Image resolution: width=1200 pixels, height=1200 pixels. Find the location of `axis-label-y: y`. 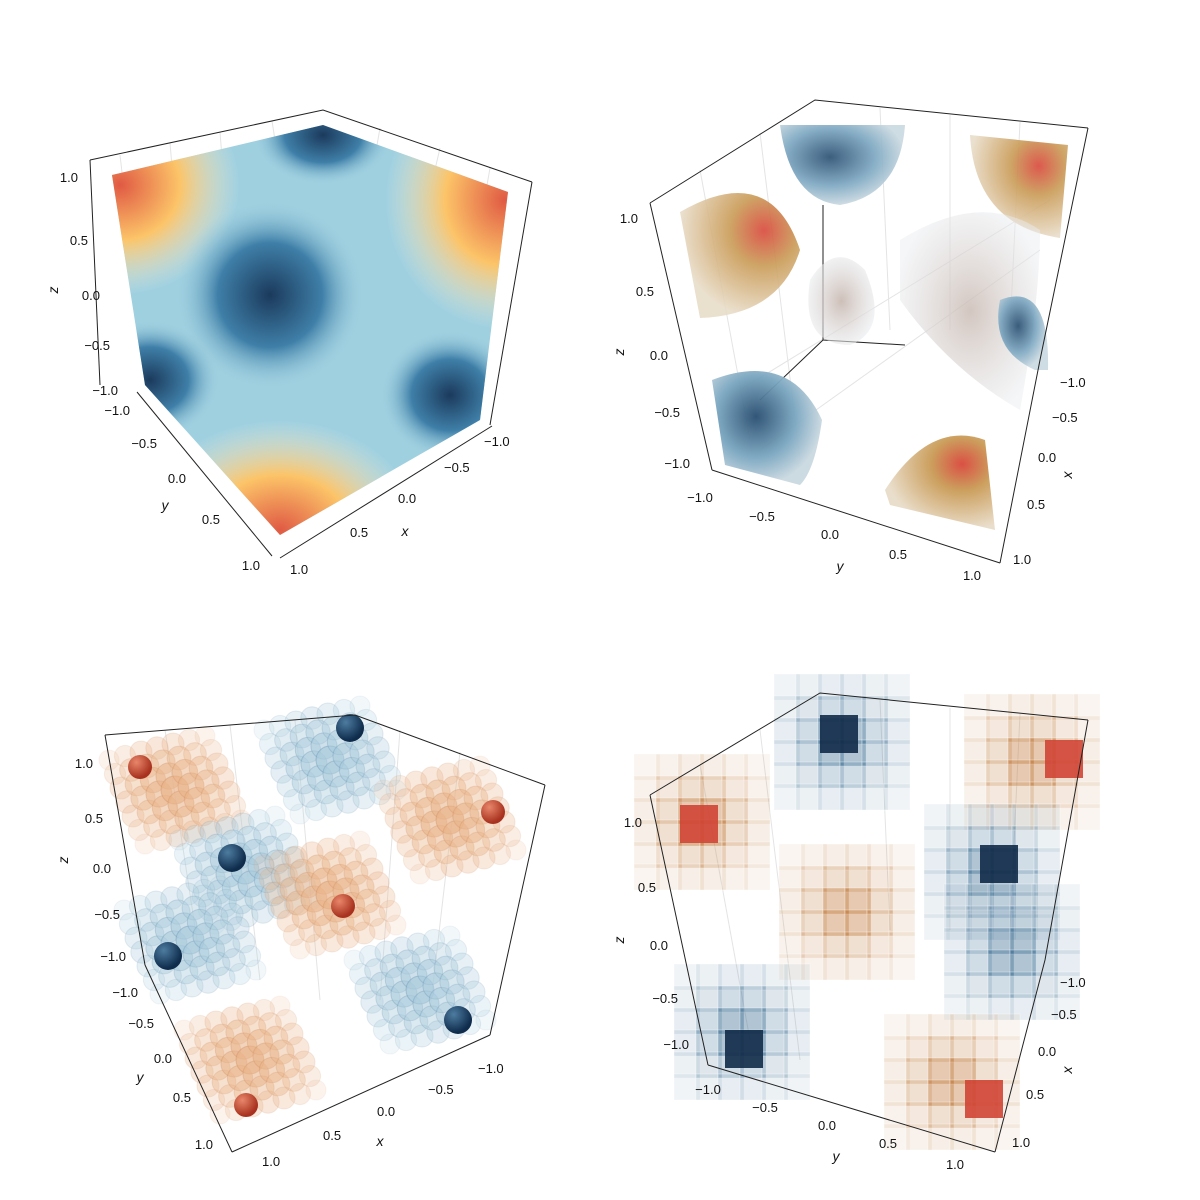

axis-label-y: y is located at coordinates (165, 505).